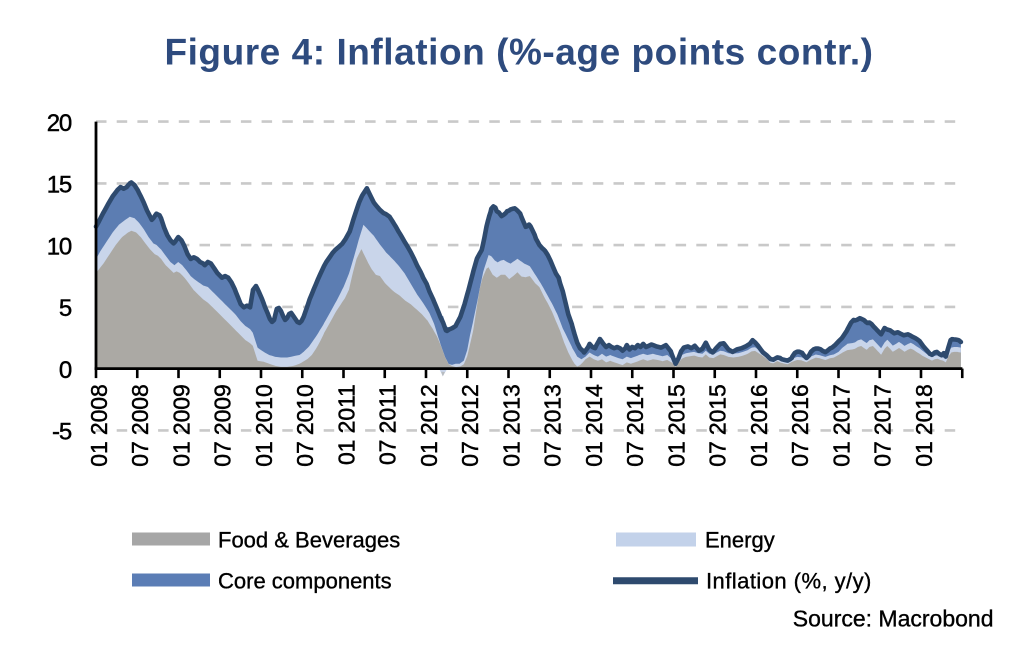  What do you see at coordinates (759, 425) in the screenshot?
I see `svg-text: 01 2016` at bounding box center [759, 425].